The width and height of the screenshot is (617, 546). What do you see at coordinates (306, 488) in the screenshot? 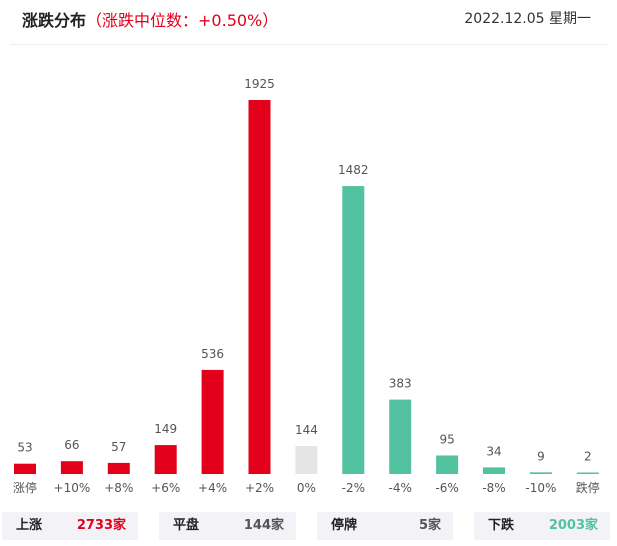
I see `category-label-6: 0%` at bounding box center [306, 488].